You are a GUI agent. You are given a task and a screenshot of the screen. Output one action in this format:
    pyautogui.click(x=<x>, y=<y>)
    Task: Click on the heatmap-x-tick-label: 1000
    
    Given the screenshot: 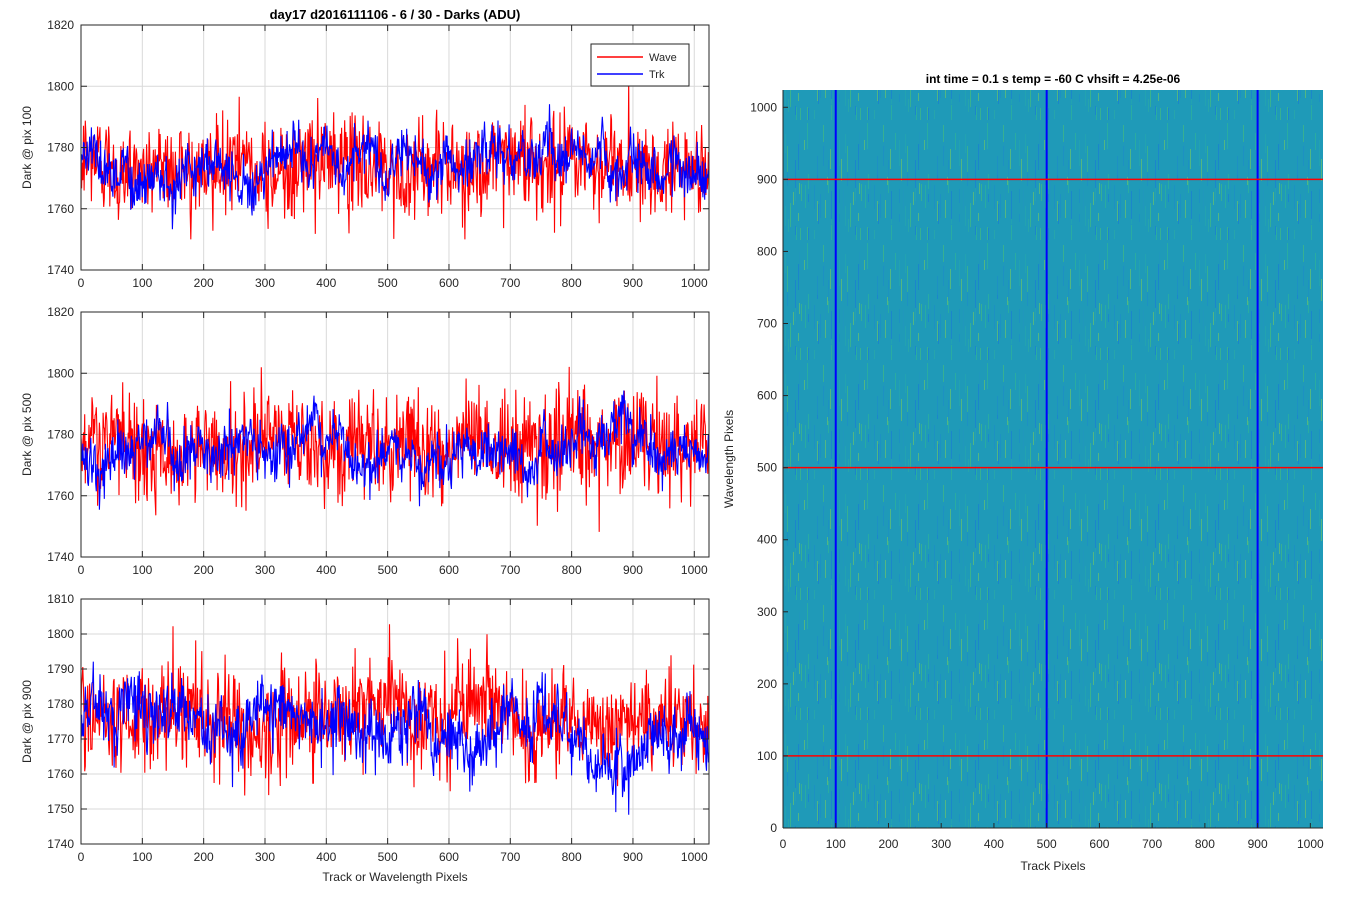 What is the action you would take?
    pyautogui.click(x=1310, y=844)
    